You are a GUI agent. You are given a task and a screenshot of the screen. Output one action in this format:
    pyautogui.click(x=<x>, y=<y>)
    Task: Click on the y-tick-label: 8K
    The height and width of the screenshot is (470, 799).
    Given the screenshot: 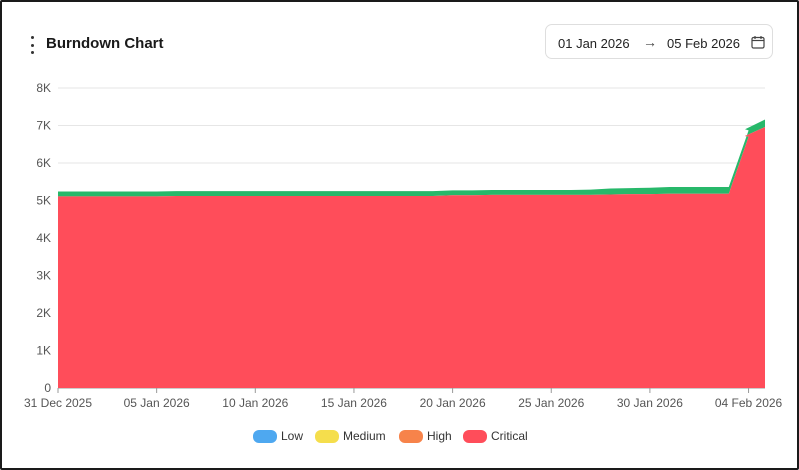 What is the action you would take?
    pyautogui.click(x=43, y=88)
    